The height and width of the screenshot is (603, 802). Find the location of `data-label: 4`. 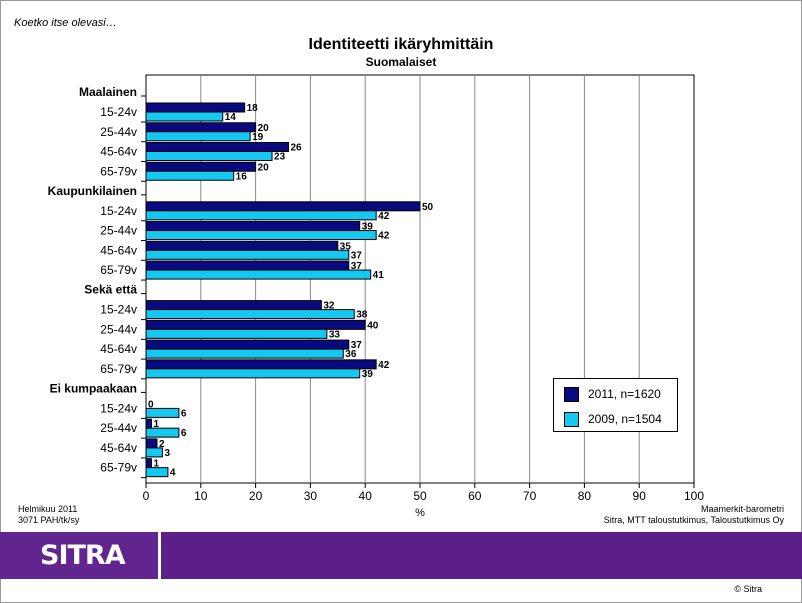

data-label: 4 is located at coordinates (173, 473).